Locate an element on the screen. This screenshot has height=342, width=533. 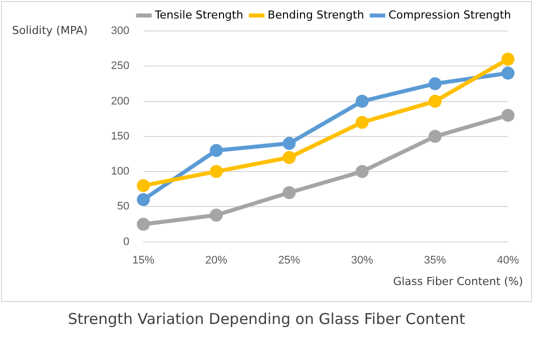
x-tick-label: 40% is located at coordinates (508, 260).